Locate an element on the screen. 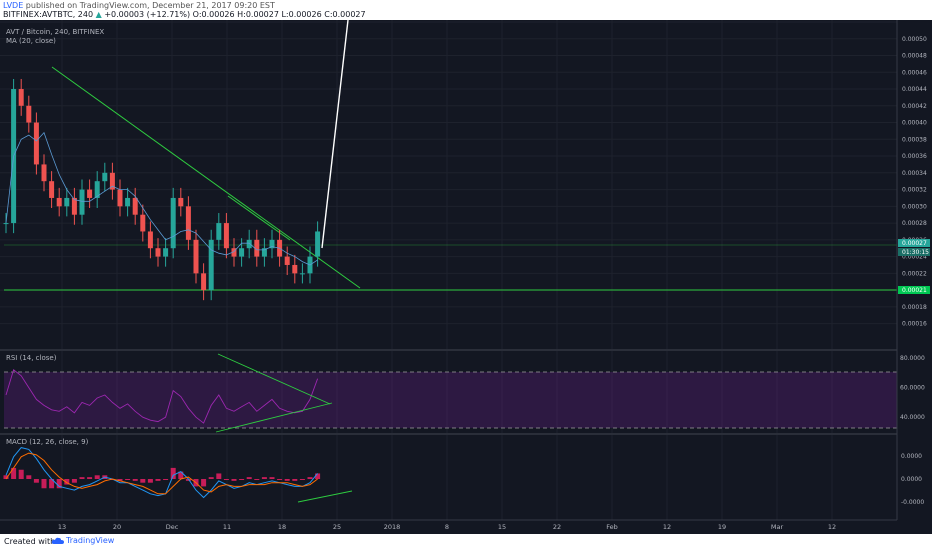  ma-line is located at coordinates (161, 198).